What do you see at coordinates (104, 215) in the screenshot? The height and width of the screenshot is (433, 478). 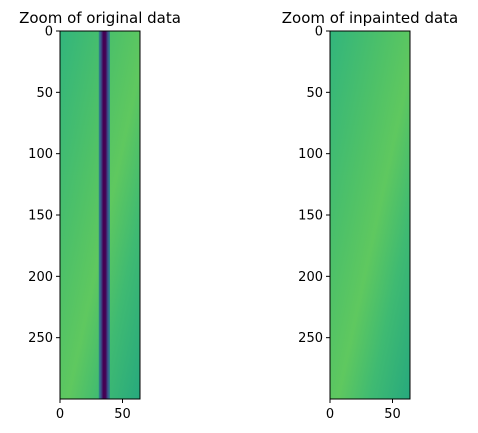 I see `dark-band` at bounding box center [104, 215].